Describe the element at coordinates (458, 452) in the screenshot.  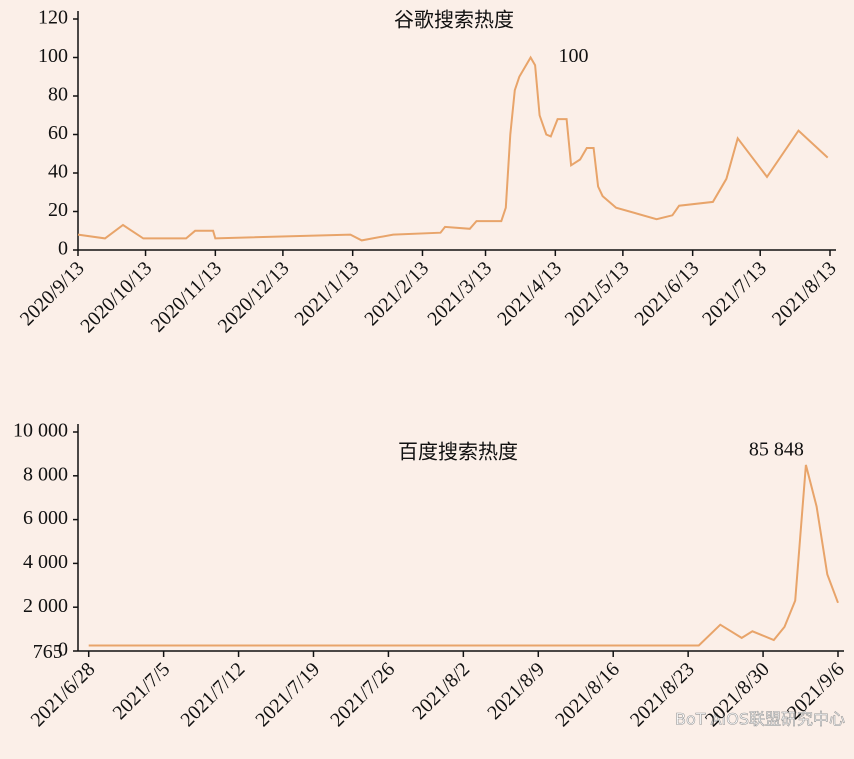
I see `chart-title: 百度搜索热度` at that location.